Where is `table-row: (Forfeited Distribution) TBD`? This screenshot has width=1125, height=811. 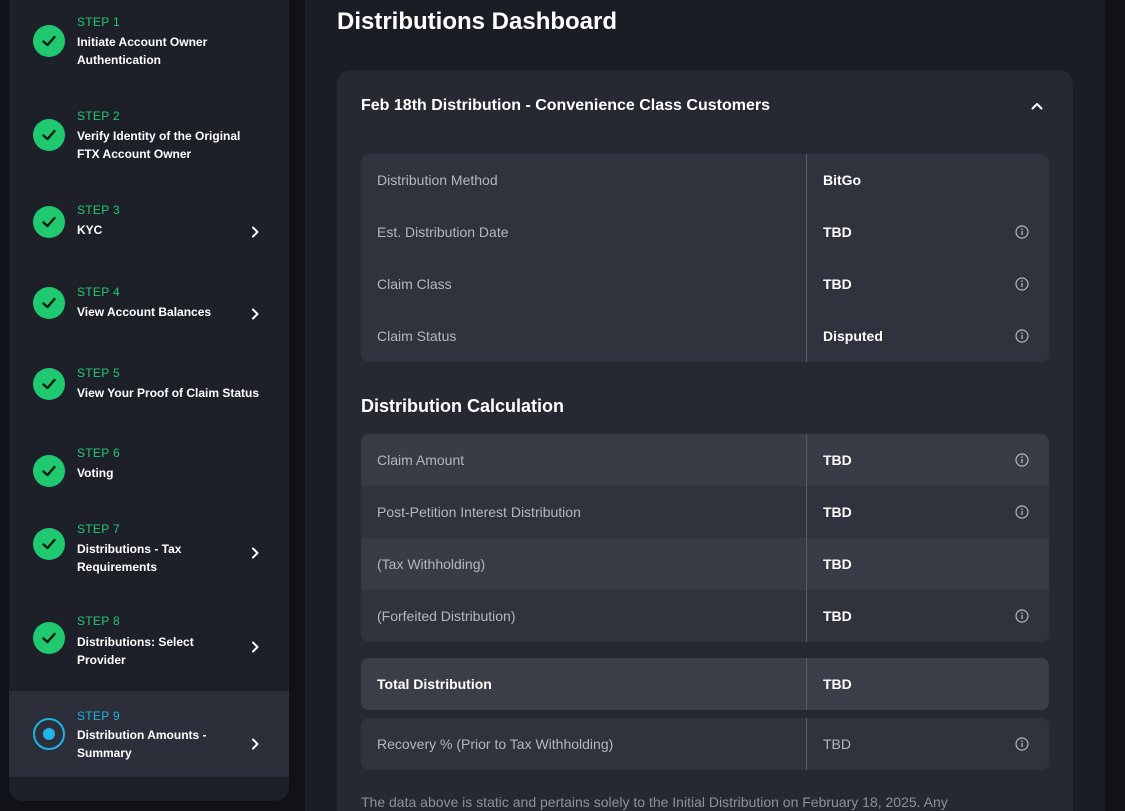
table-row: (Forfeited Distribution) TBD is located at coordinates (705, 616).